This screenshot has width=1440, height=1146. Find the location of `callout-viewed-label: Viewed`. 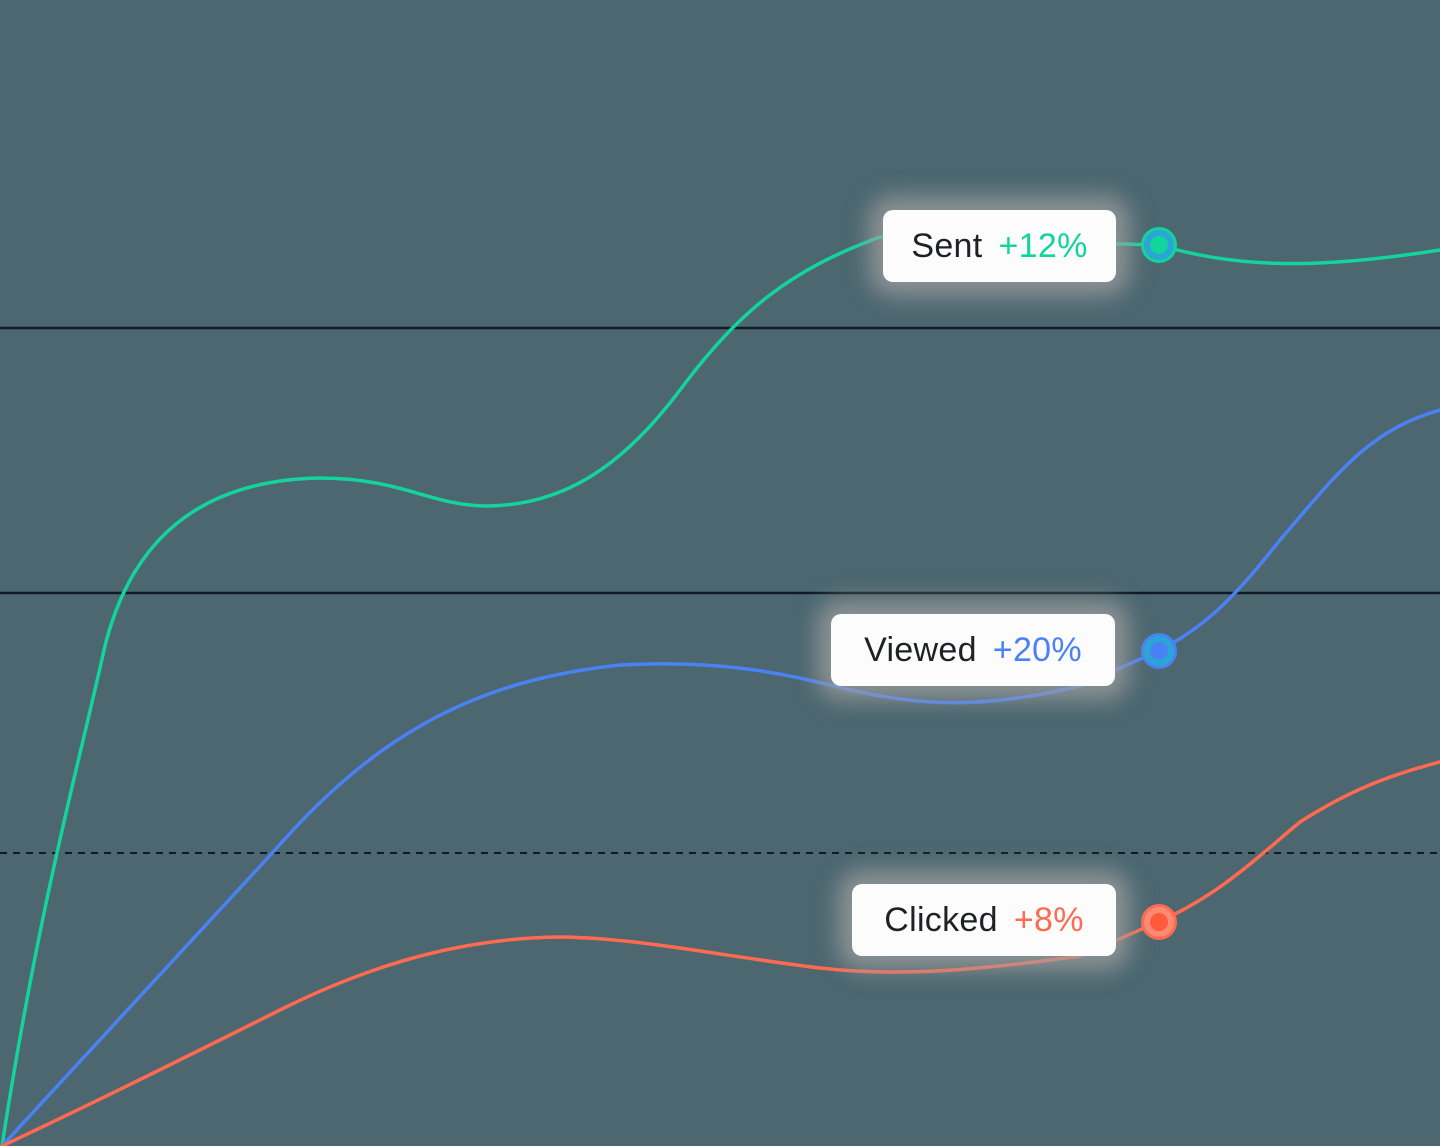

callout-viewed-label: Viewed is located at coordinates (920, 649).